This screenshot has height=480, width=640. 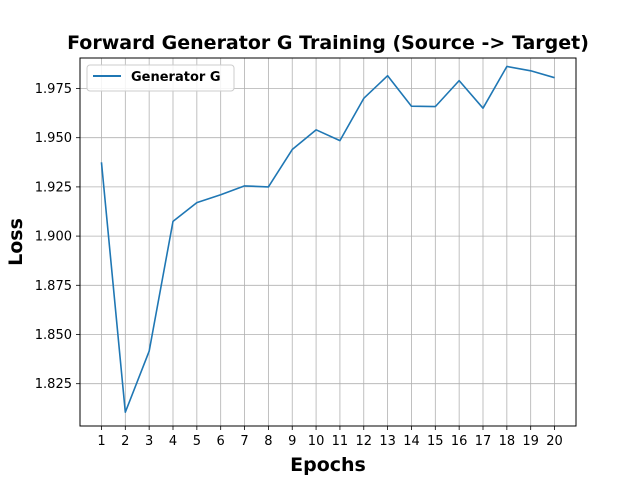 I want to click on x-tick-label: 20, so click(x=554, y=441).